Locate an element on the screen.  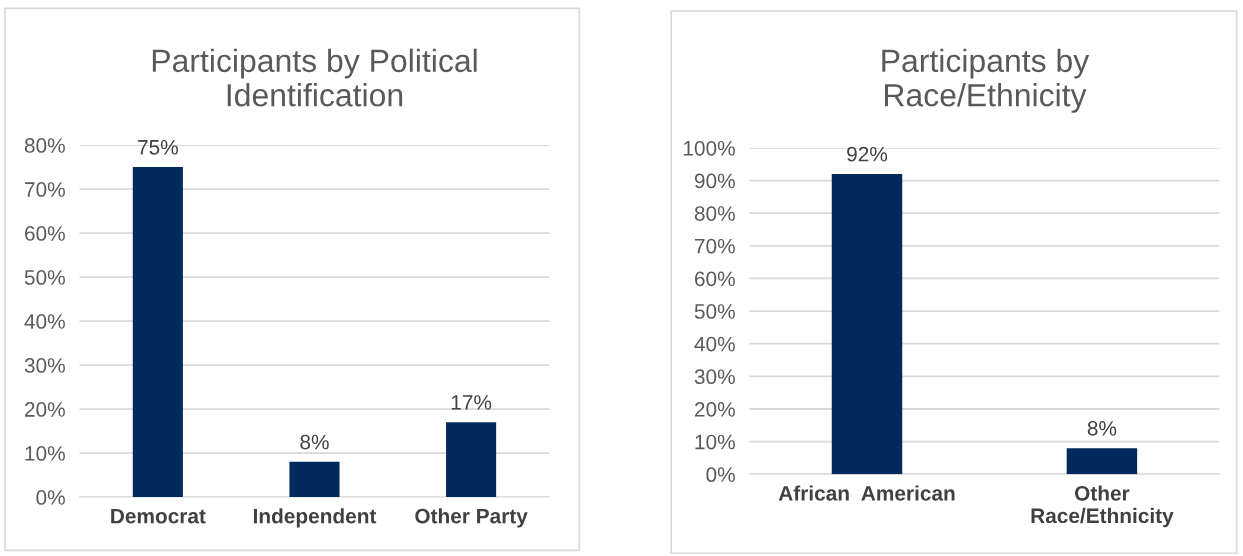
x-tick-label: Democrat is located at coordinates (158, 516).